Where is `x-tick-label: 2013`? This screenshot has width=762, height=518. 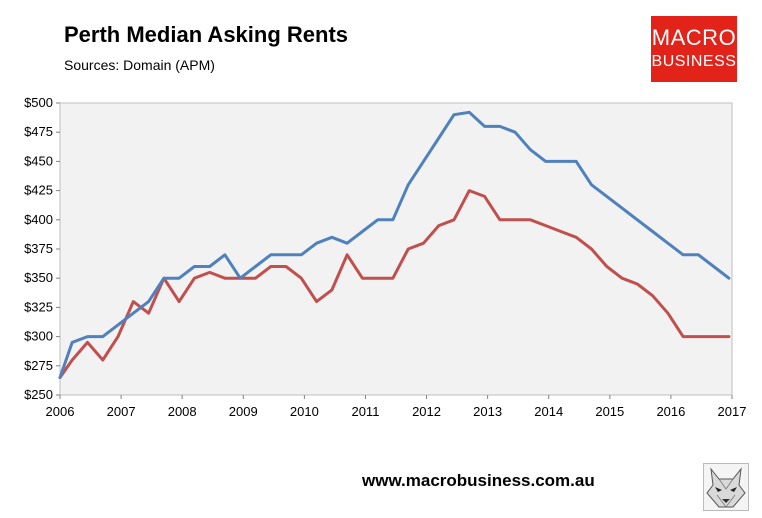 x-tick-label: 2013 is located at coordinates (487, 411).